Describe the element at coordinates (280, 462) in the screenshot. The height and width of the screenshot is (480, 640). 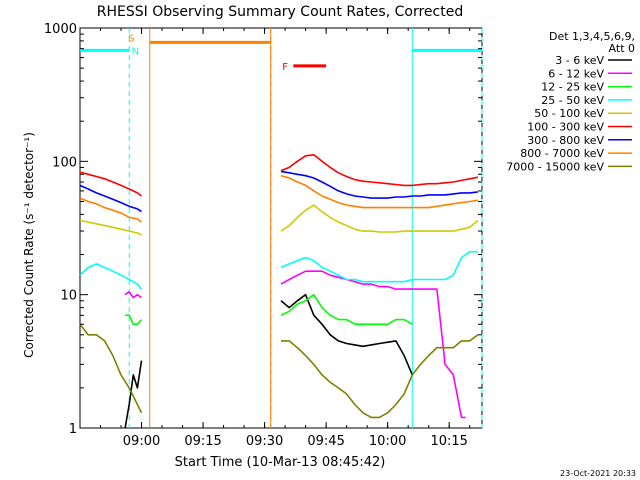
I see `x-axis-label: Start Time (10-Mar-13 08:45:42)` at that location.